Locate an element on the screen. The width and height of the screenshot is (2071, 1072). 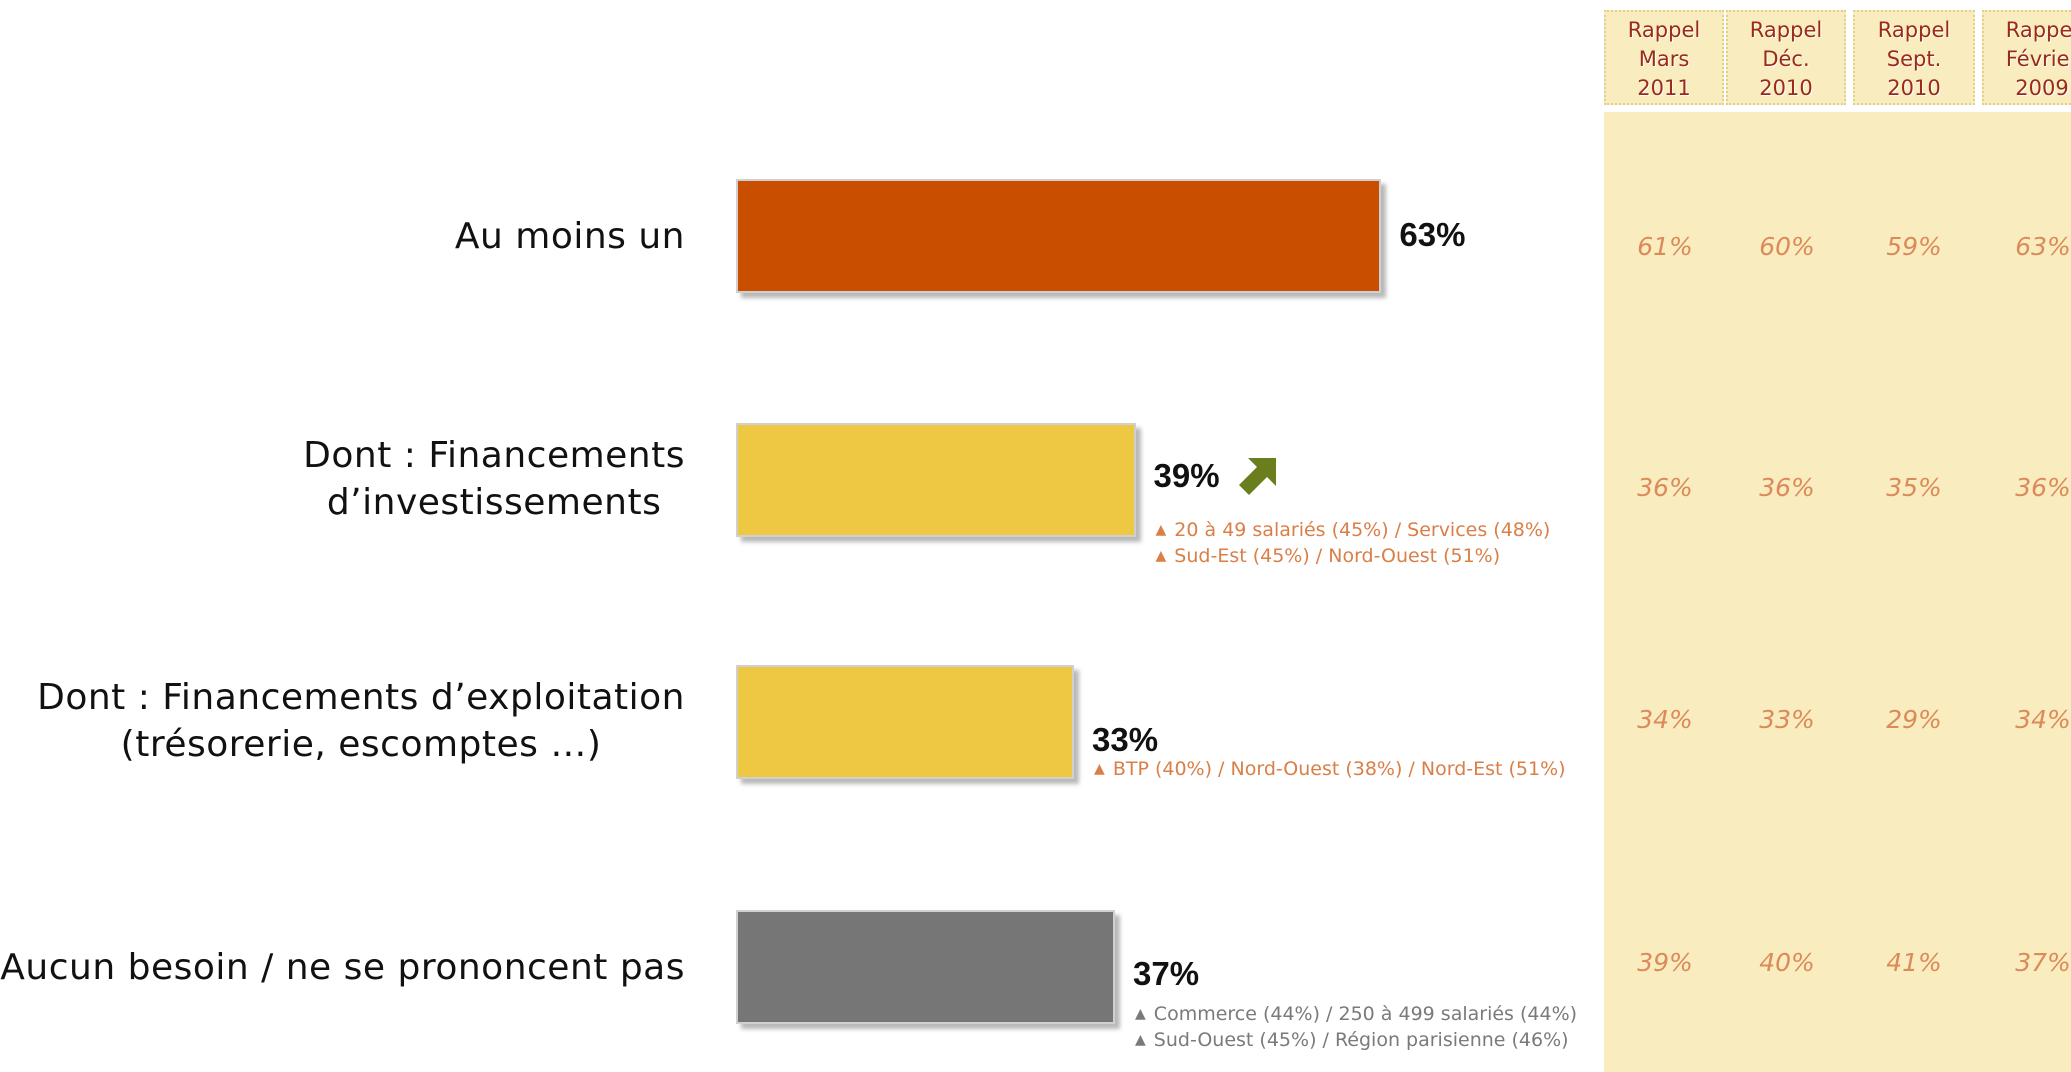
category-label: Dont : Financements d’investissements is located at coordinates (494, 479).